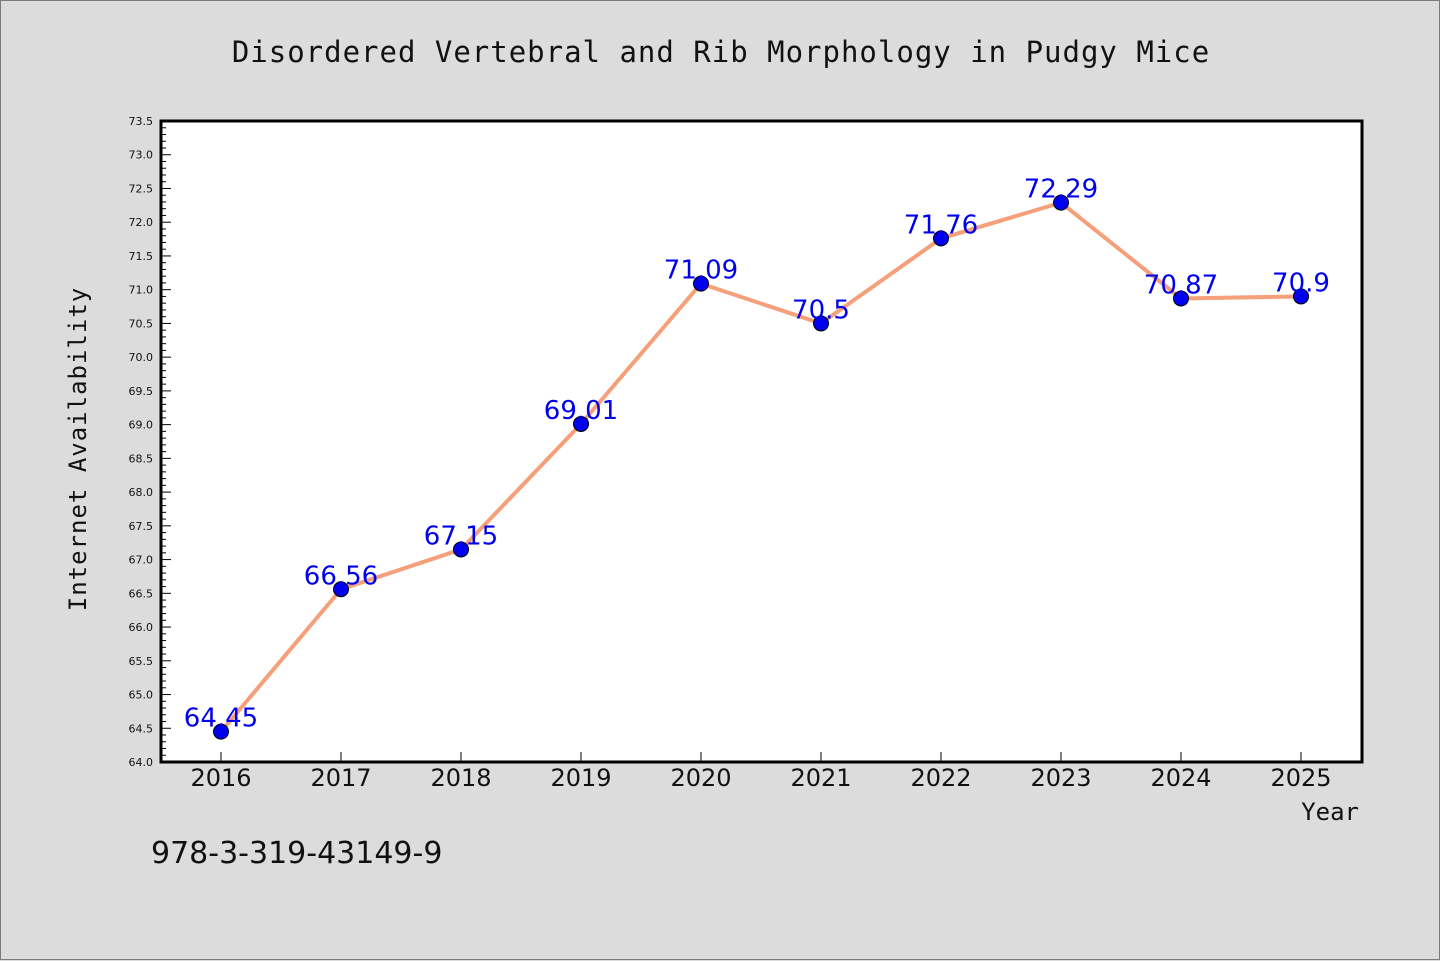 The height and width of the screenshot is (961, 1440). What do you see at coordinates (141, 121) in the screenshot?
I see `y-tick-label: 73.5` at bounding box center [141, 121].